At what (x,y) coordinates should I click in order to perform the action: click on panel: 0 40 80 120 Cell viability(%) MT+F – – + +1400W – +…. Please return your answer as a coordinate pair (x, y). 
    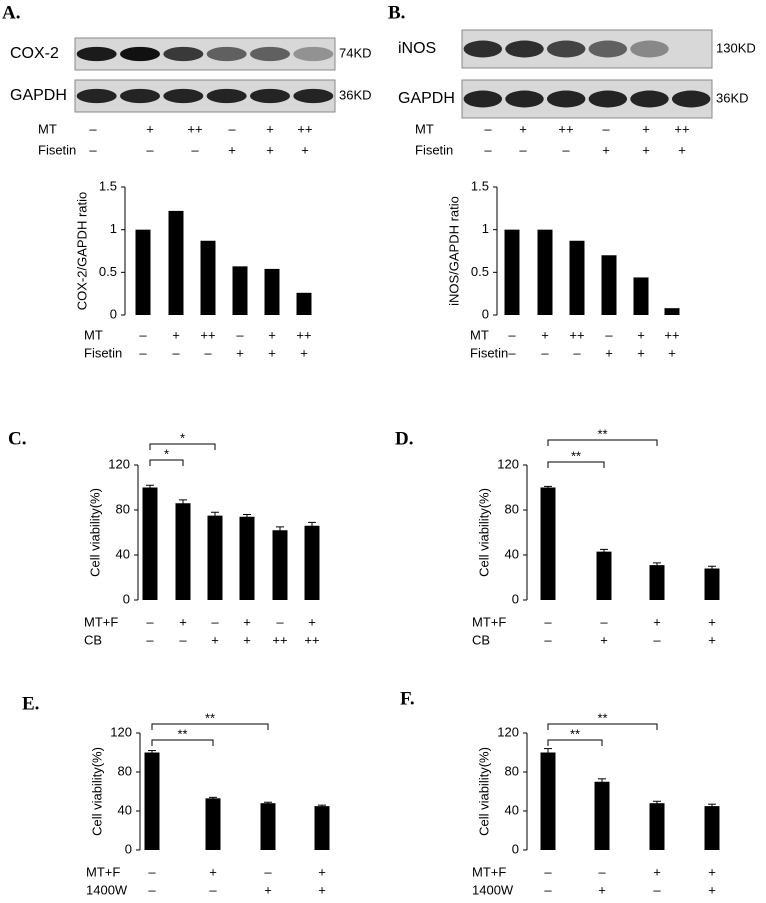
    Looking at the image, I should click on (560, 792).